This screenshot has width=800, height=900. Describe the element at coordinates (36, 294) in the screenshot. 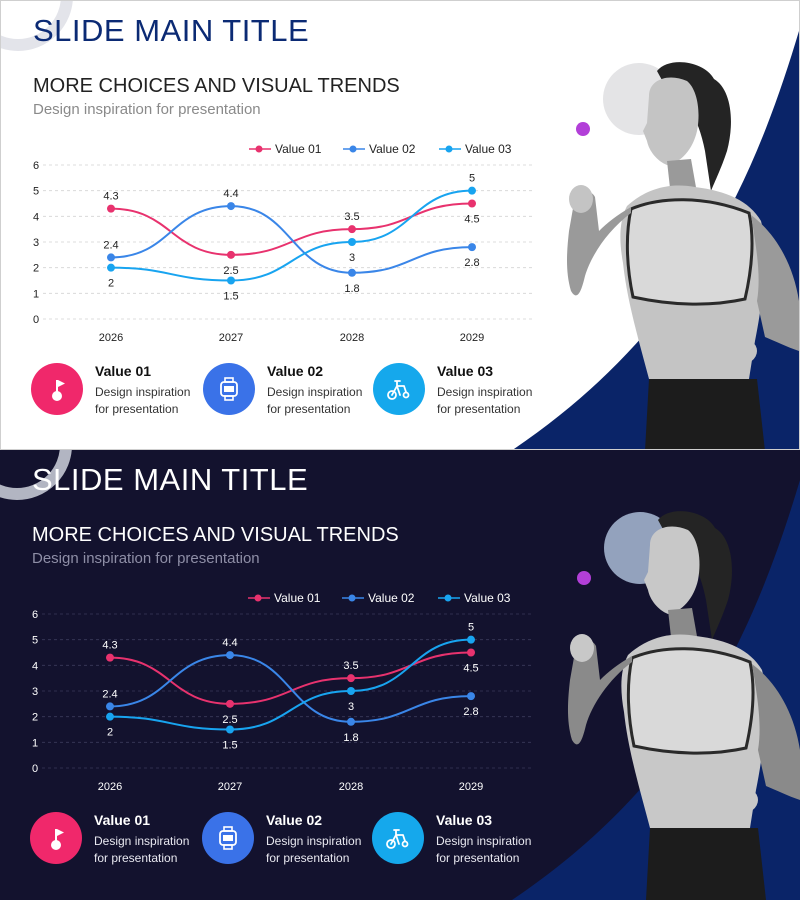

I see `y-tick-label: 1` at that location.